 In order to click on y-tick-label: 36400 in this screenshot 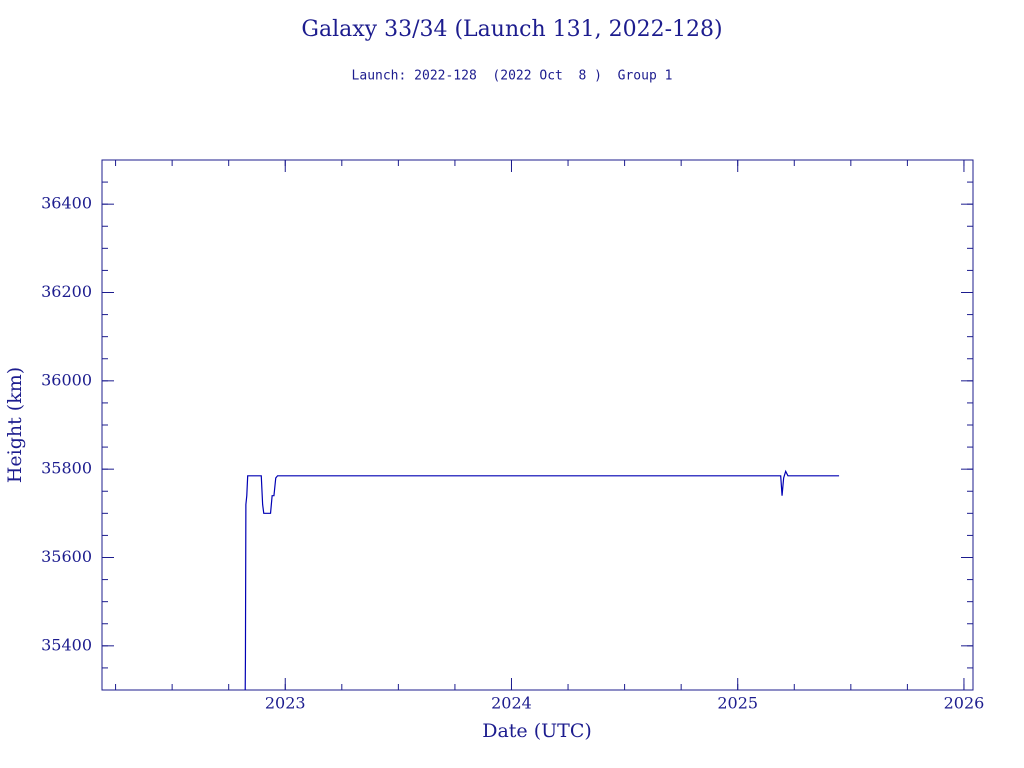, I will do `click(66, 203)`.